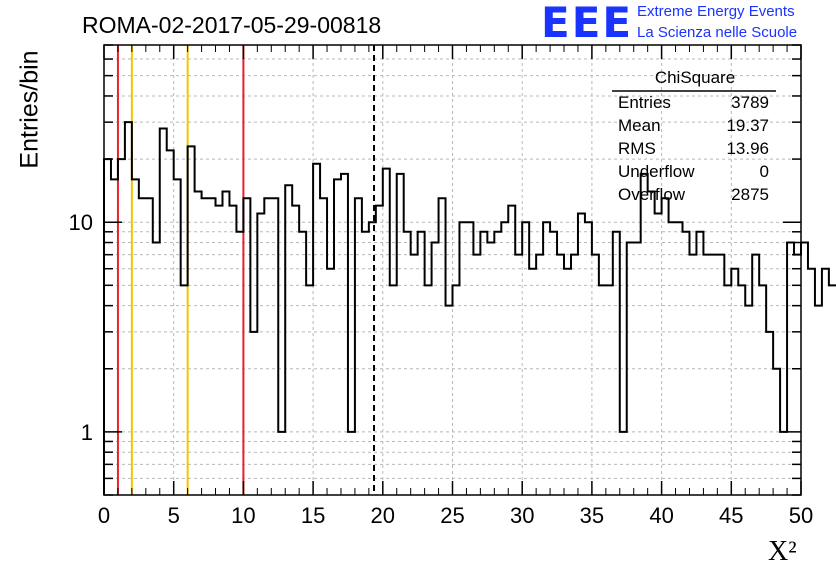  I want to click on logo-line-2: La Scienza nelle Scuole, so click(717, 32).